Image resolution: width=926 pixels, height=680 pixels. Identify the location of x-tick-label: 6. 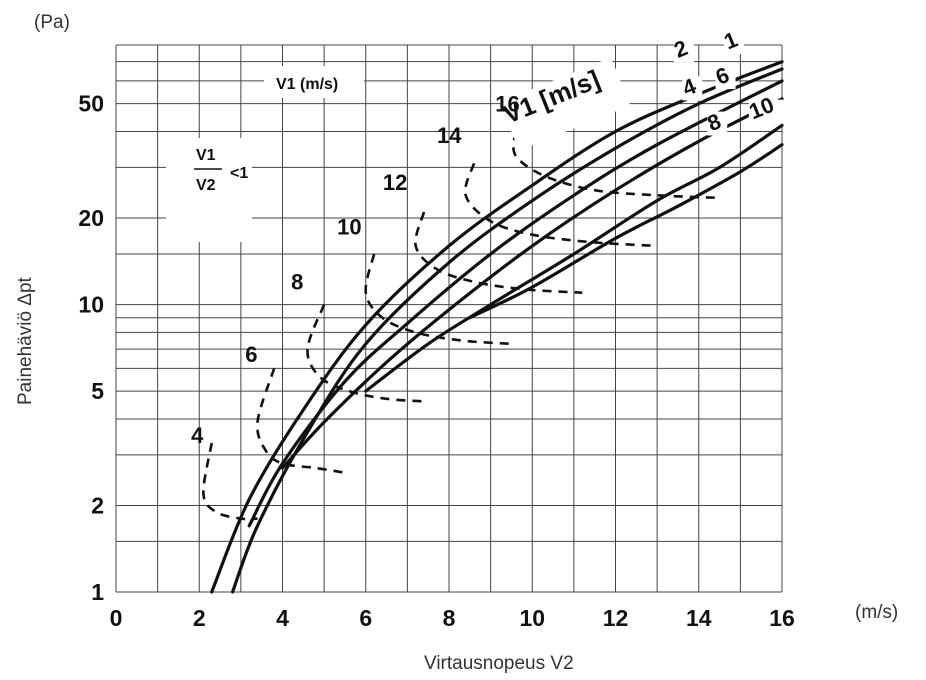
(365, 618).